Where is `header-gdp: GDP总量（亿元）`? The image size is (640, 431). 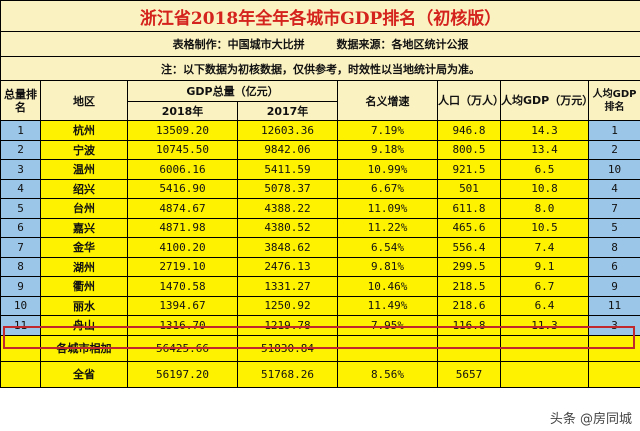
header-gdp: GDP总量（亿元） is located at coordinates (232, 91).